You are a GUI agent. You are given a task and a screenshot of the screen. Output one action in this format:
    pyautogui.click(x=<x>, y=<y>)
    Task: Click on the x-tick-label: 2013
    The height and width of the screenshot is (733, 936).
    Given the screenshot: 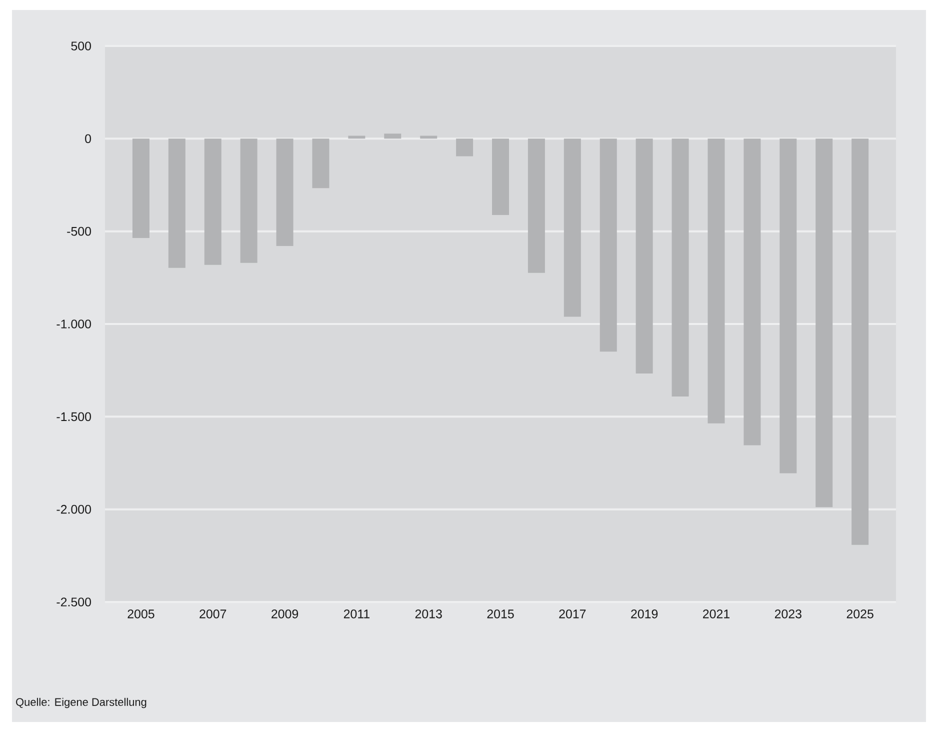 What is the action you would take?
    pyautogui.click(x=428, y=614)
    